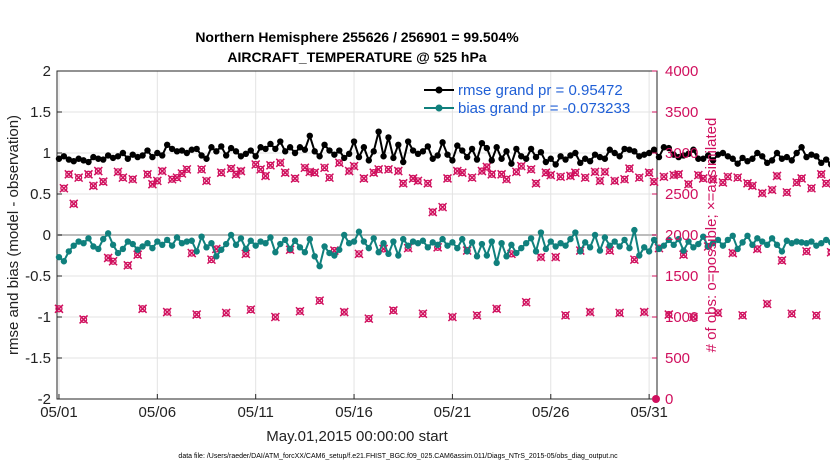  What do you see at coordinates (47, 71) in the screenshot?
I see `y-left-tick-label: 2` at bounding box center [47, 71].